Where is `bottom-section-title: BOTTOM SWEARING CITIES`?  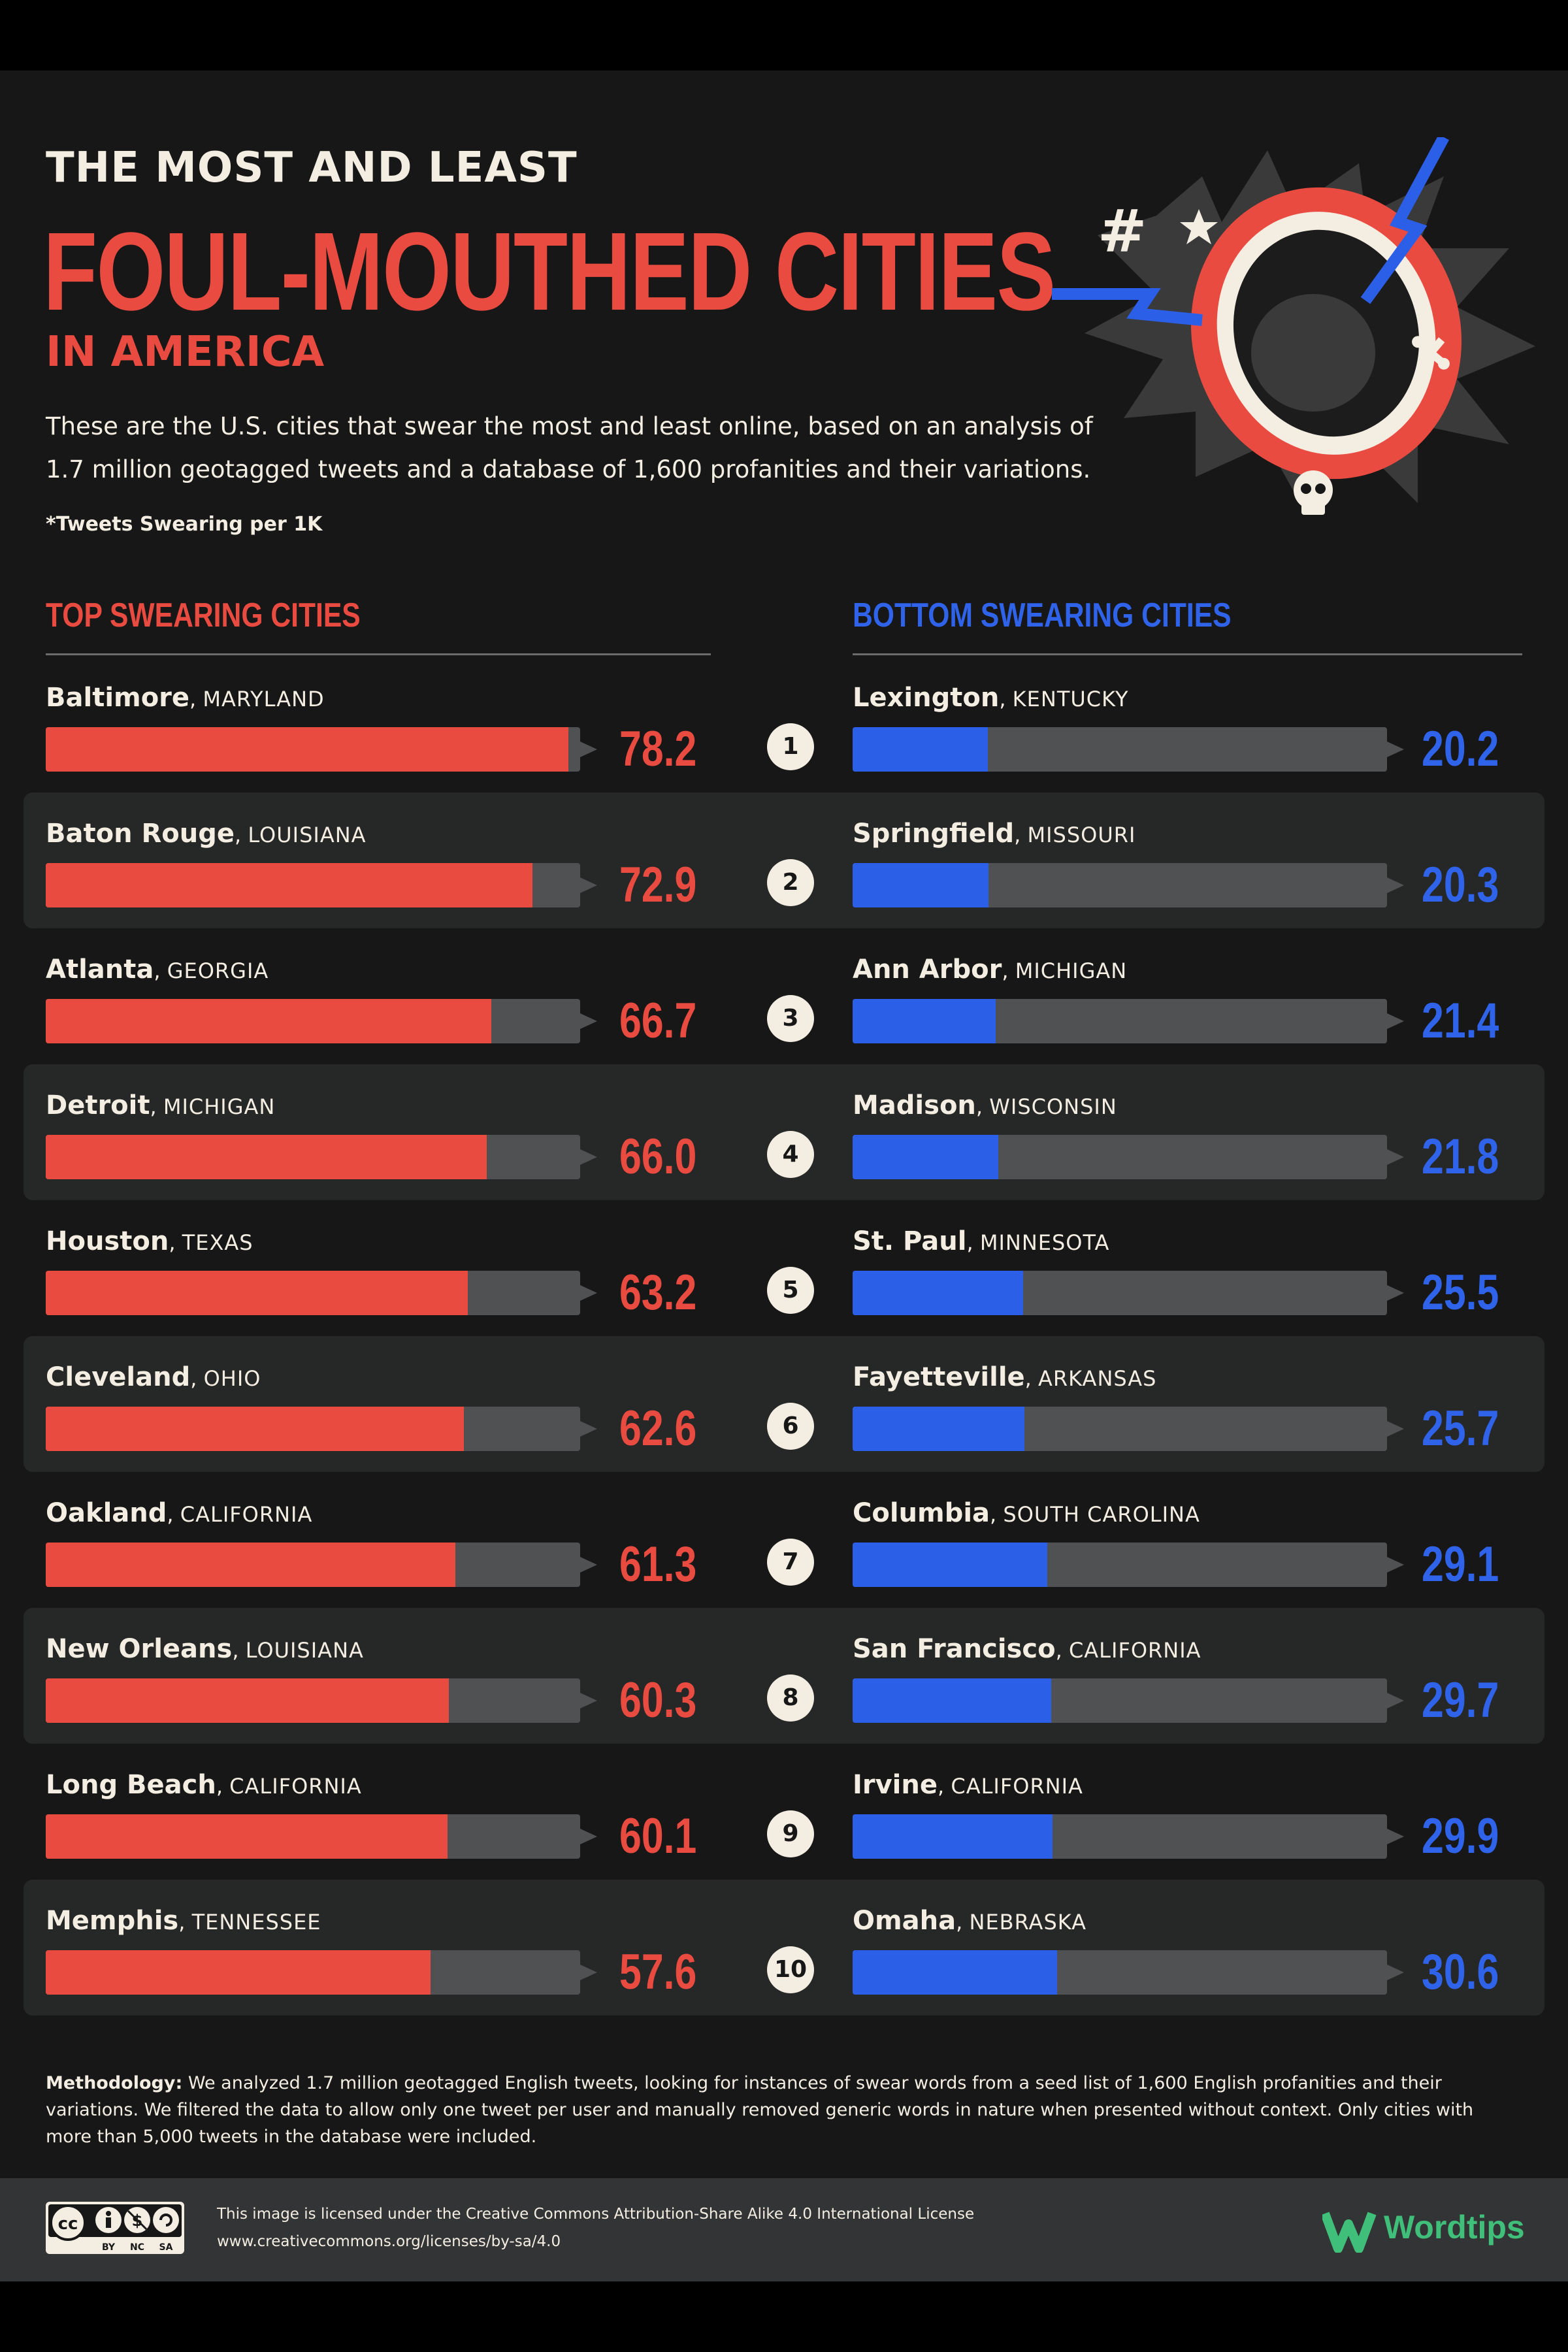 bottom-section-title: BOTTOM SWEARING CITIES is located at coordinates (1042, 615).